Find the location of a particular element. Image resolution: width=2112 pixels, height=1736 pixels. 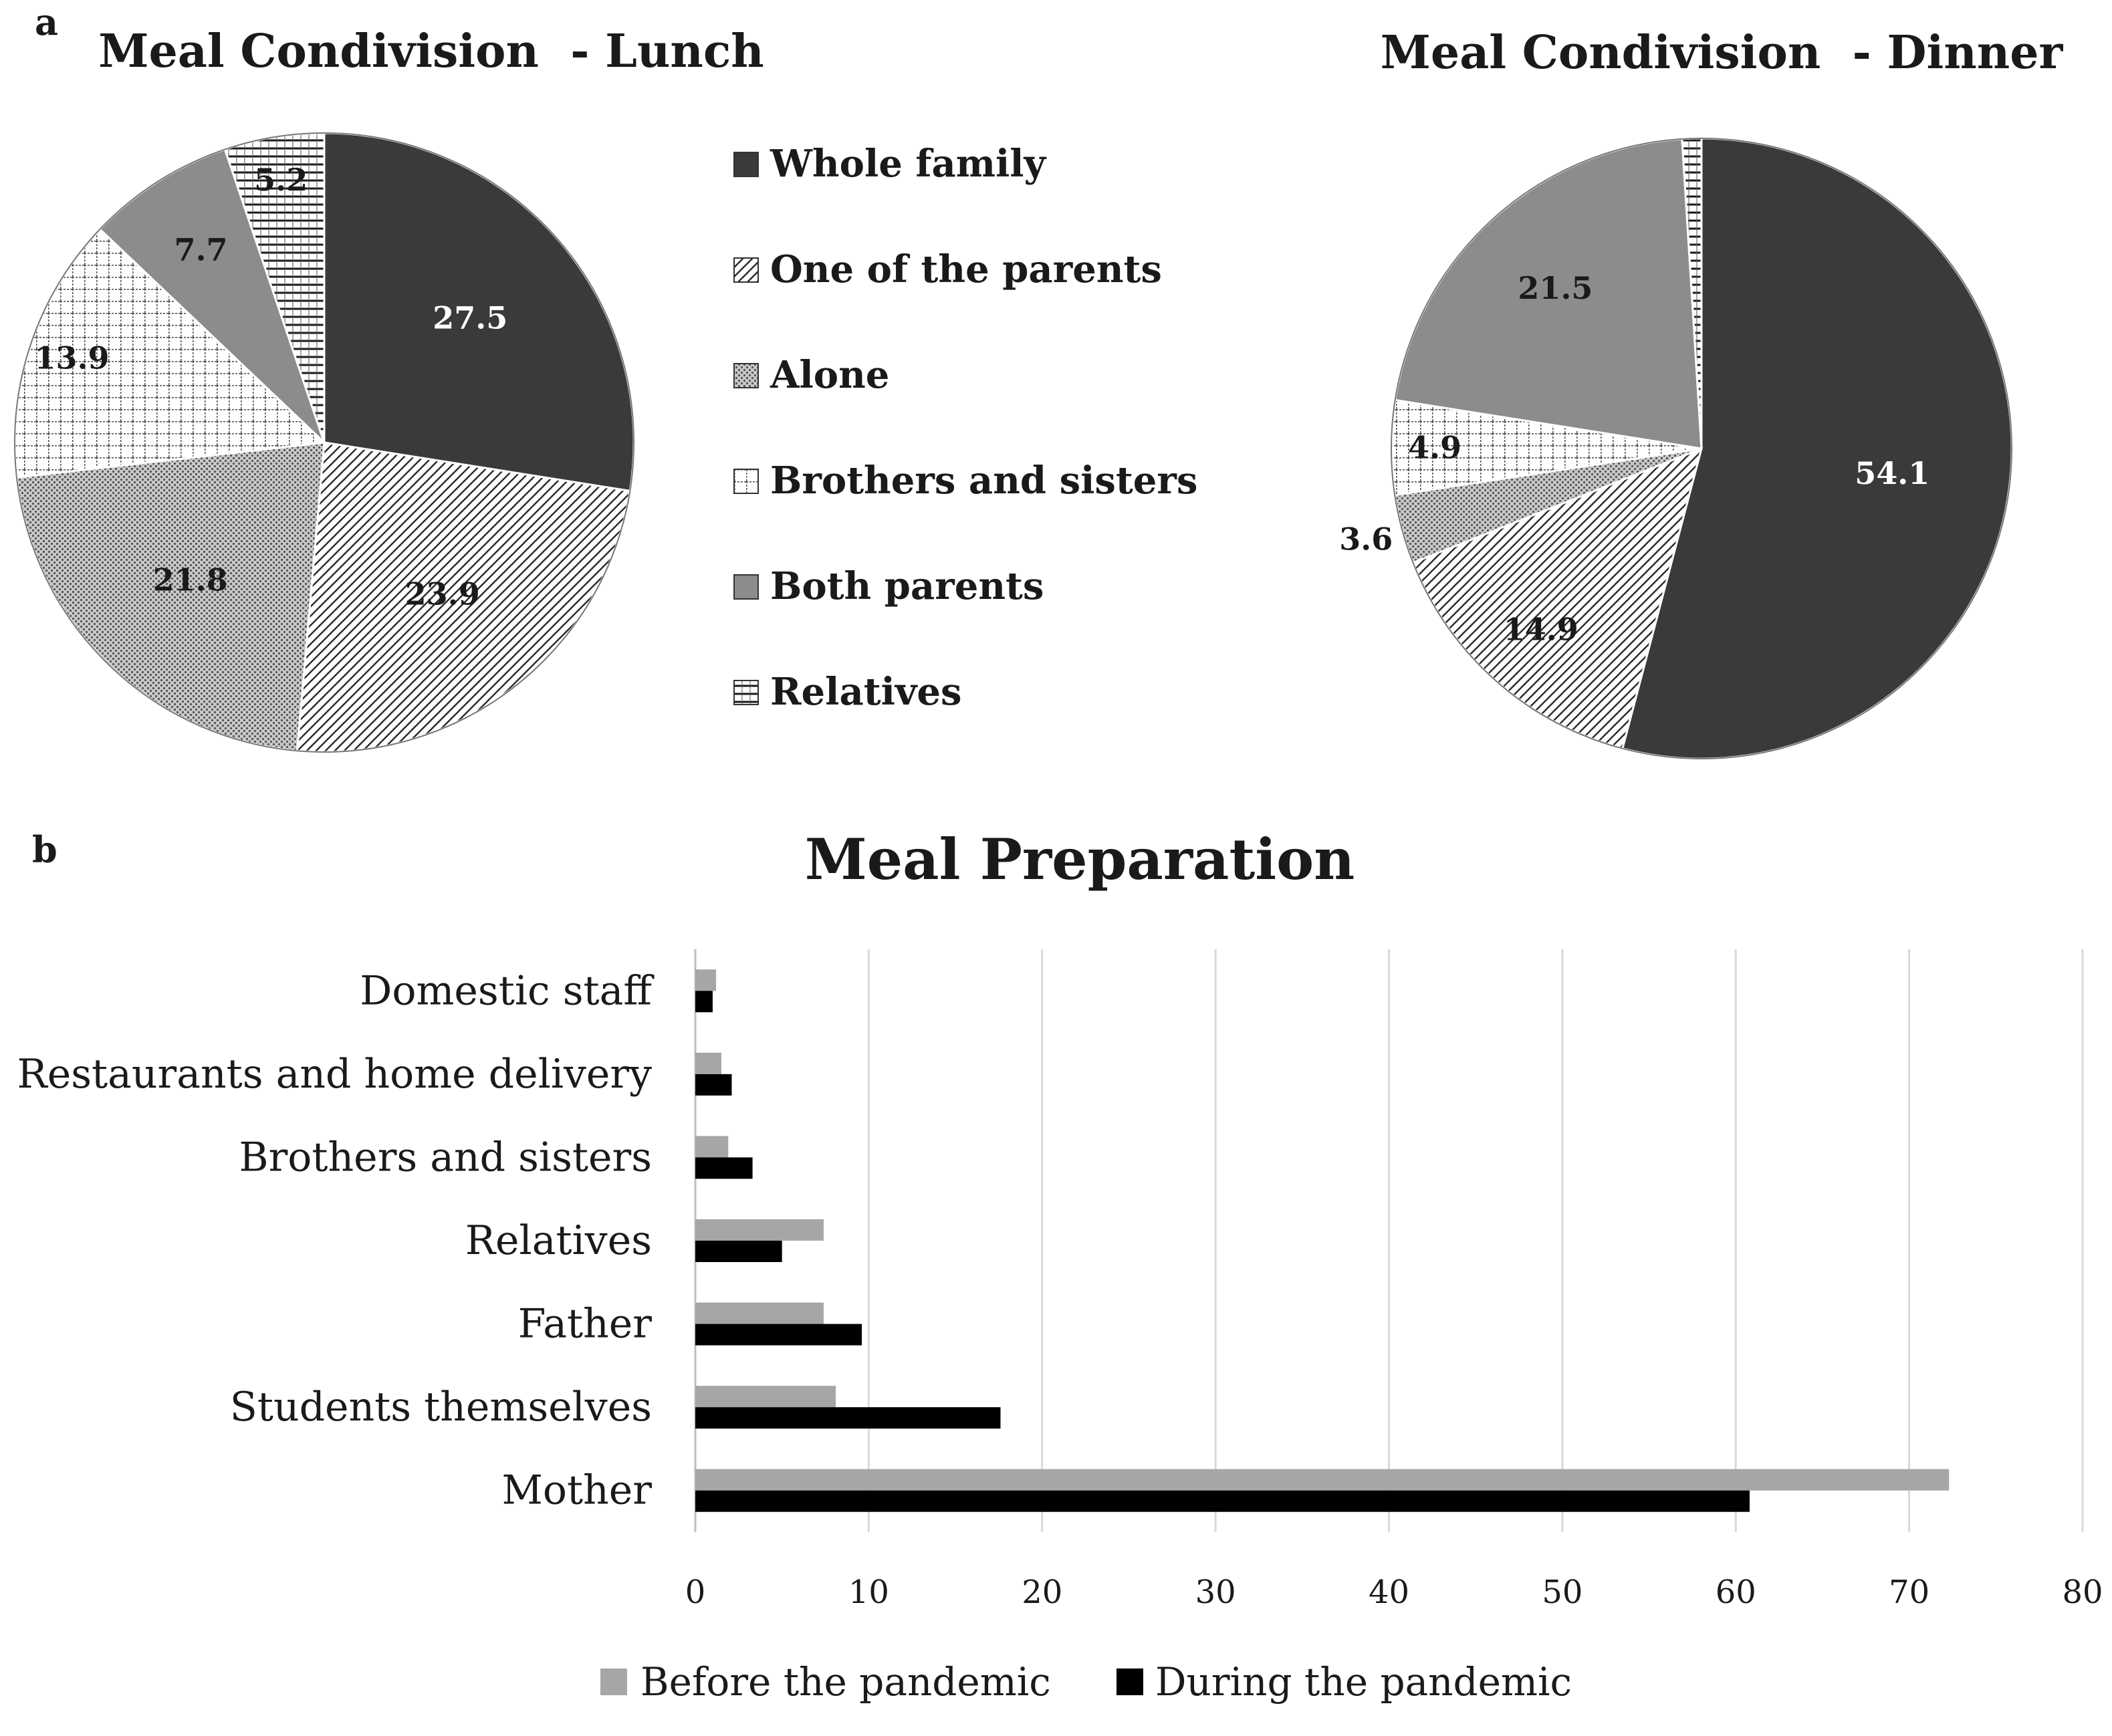

legend-label-brothers-sisters: Brothers and sisters is located at coordinates (984, 481).